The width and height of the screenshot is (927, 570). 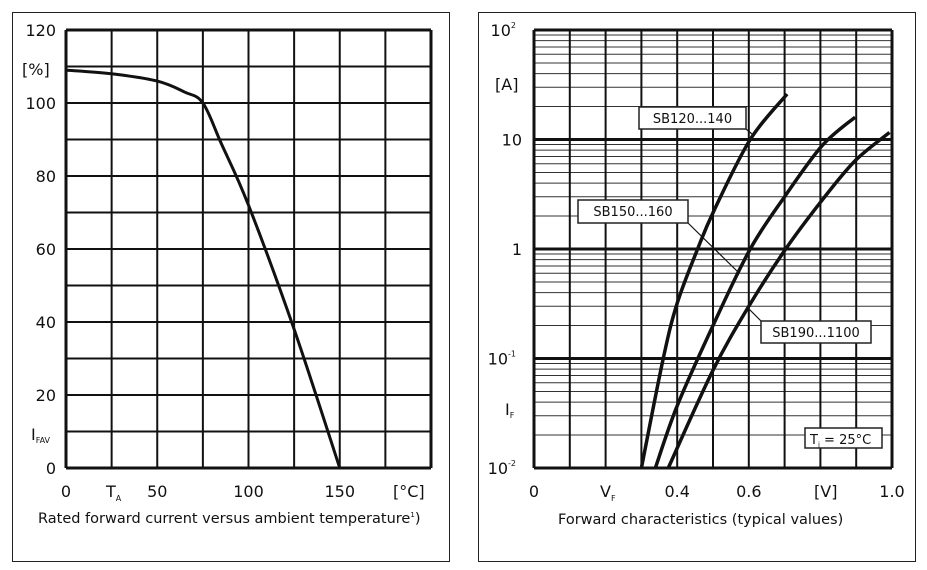 I want to click on y-tick-label: 10-2, so click(x=502, y=468).